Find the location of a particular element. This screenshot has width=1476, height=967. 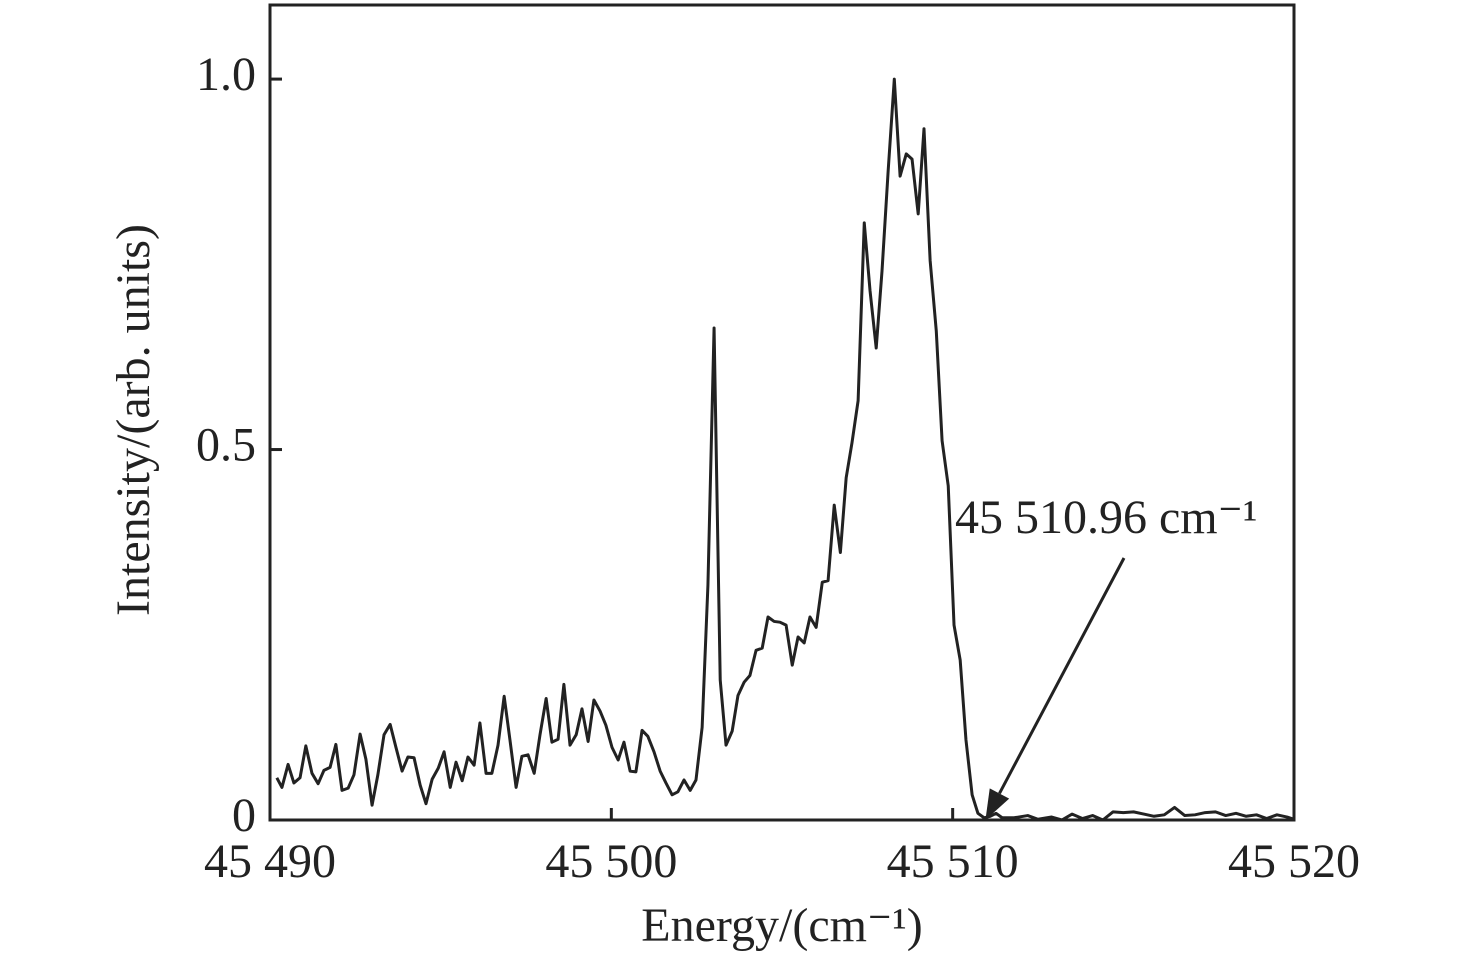

y-tick-label: 0.5 is located at coordinates (226, 445).